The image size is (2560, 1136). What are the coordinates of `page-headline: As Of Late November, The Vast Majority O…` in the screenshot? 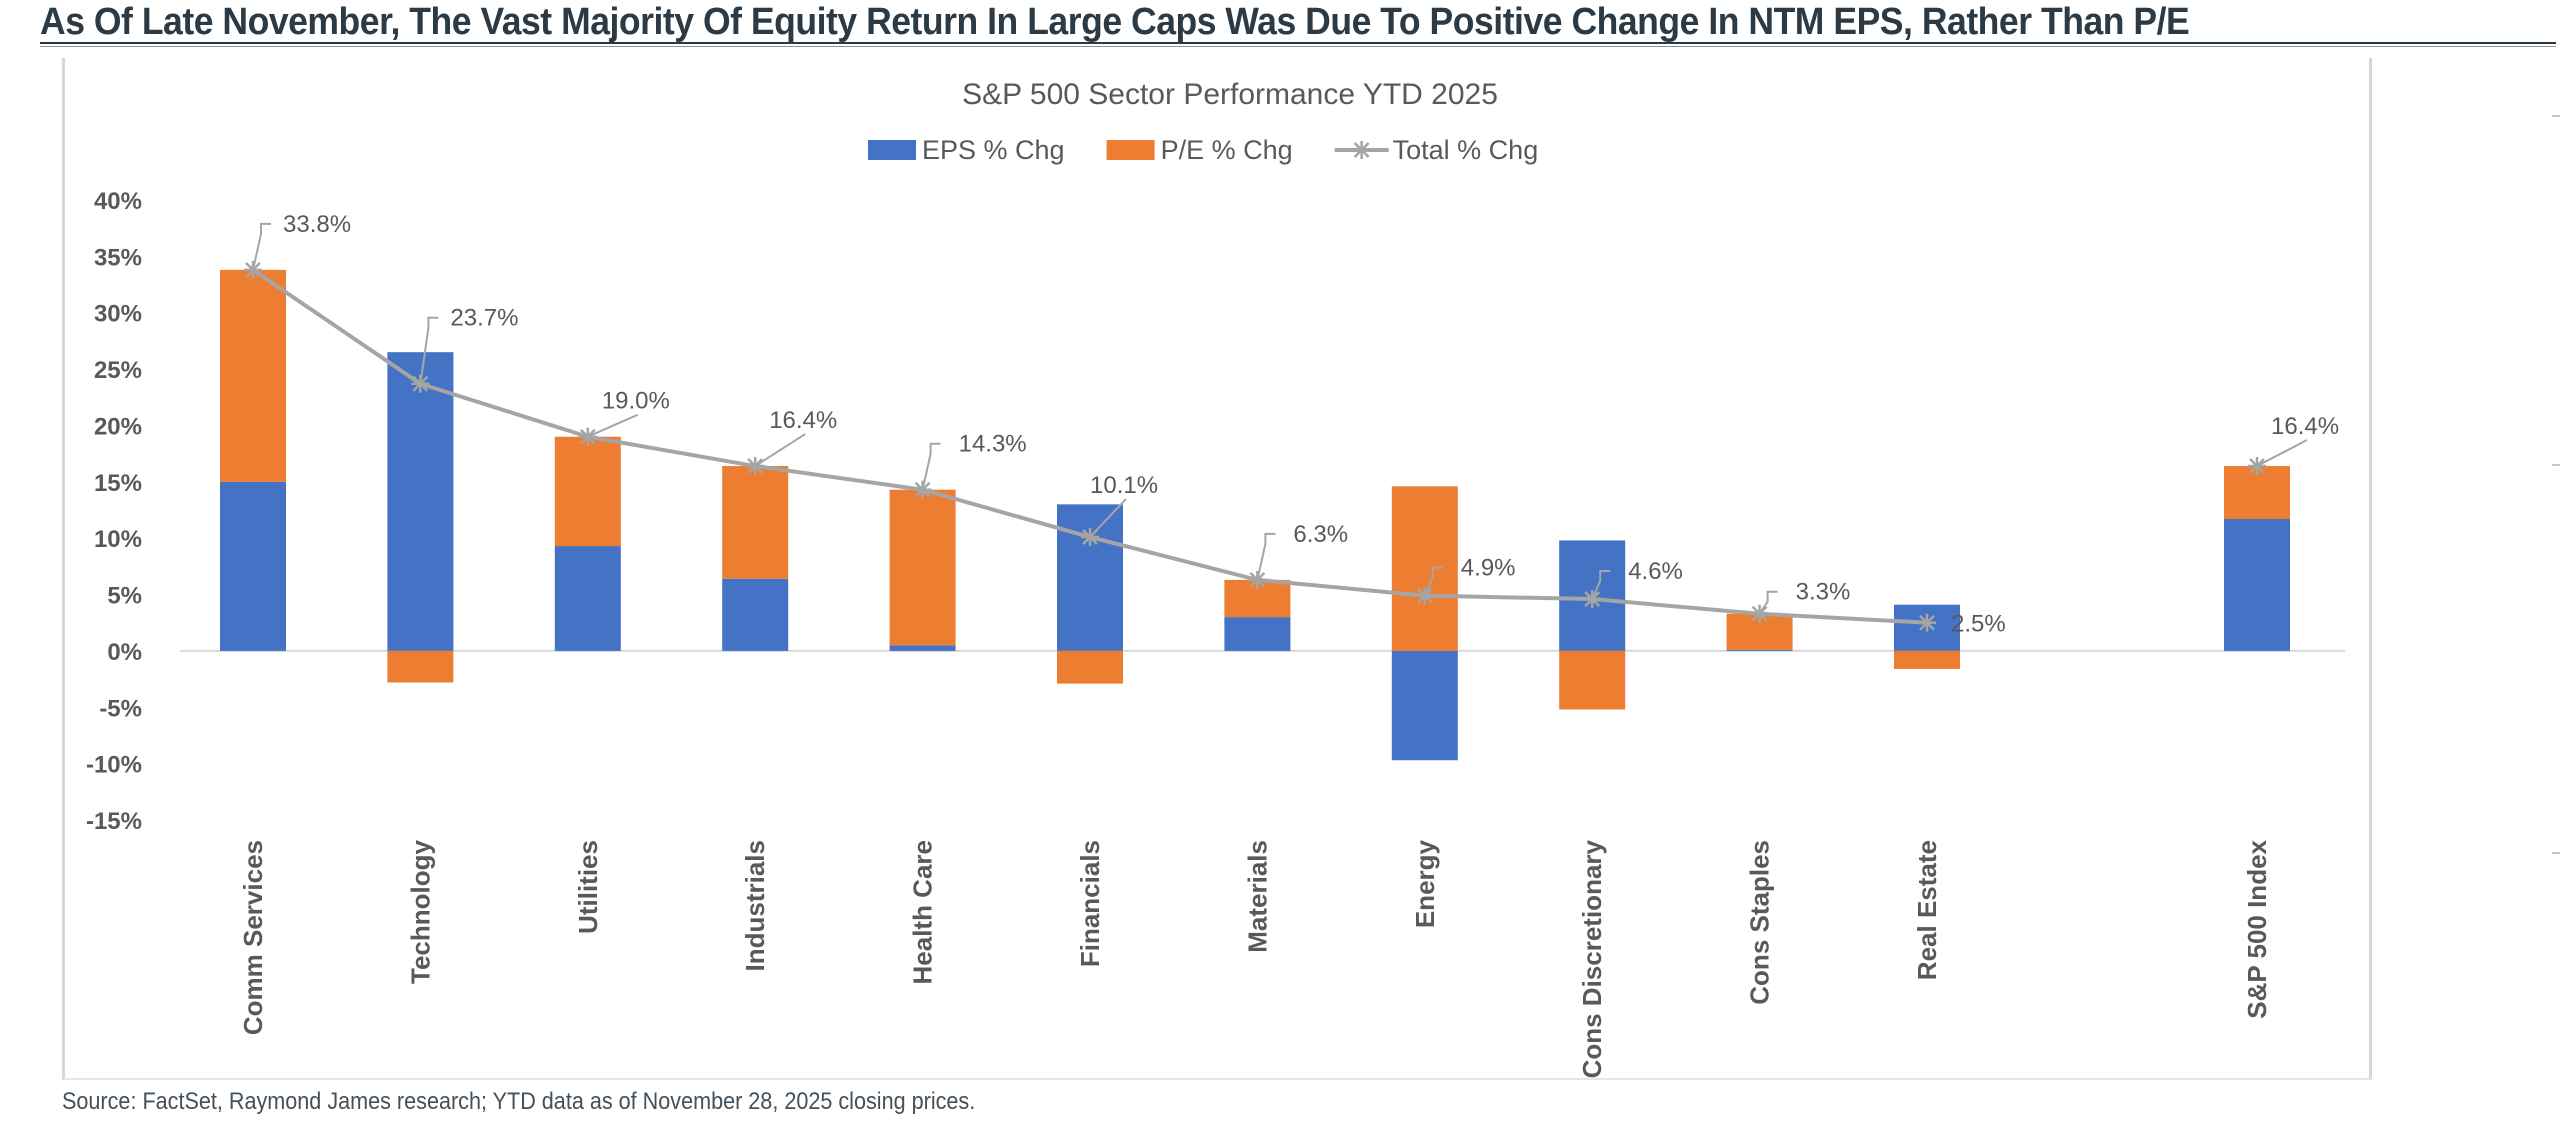 It's located at (1115, 22).